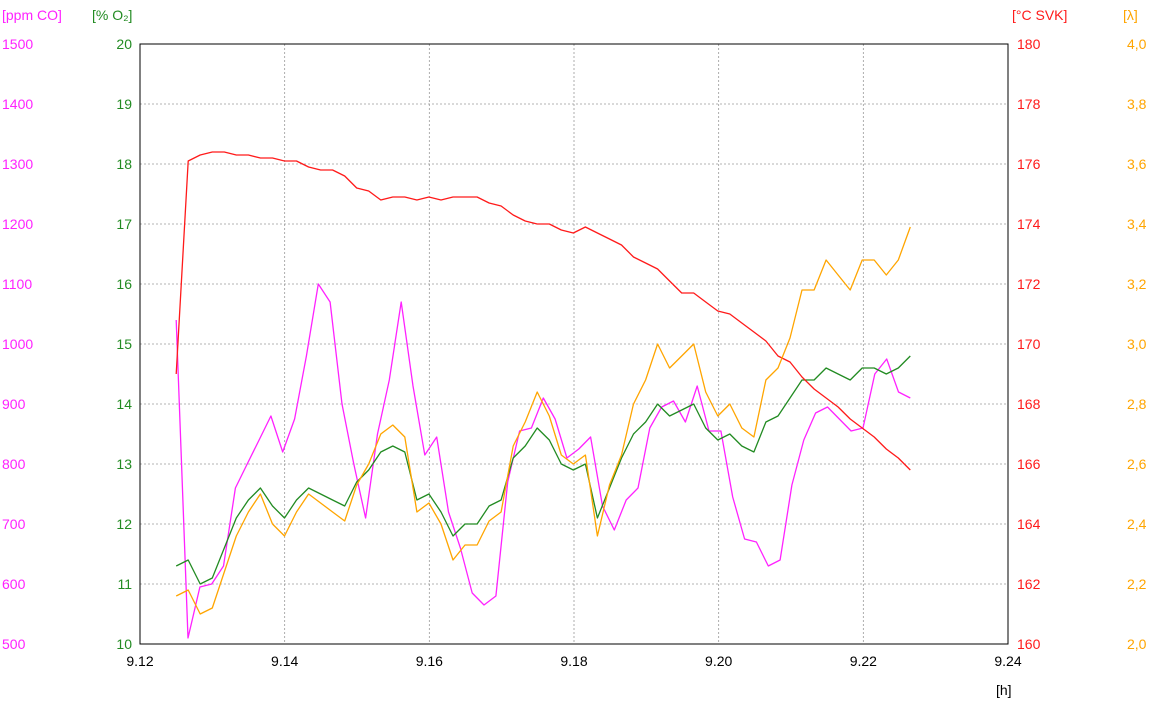 The width and height of the screenshot is (1154, 704). I want to click on x-tick-label: 9.20, so click(718, 661).